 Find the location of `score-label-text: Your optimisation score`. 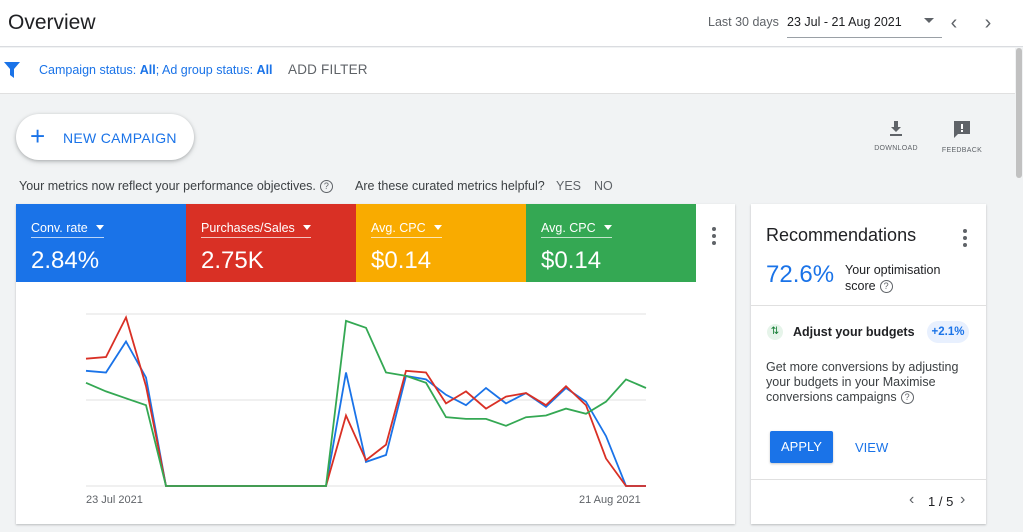

score-label-text: Your optimisation score is located at coordinates (893, 278).